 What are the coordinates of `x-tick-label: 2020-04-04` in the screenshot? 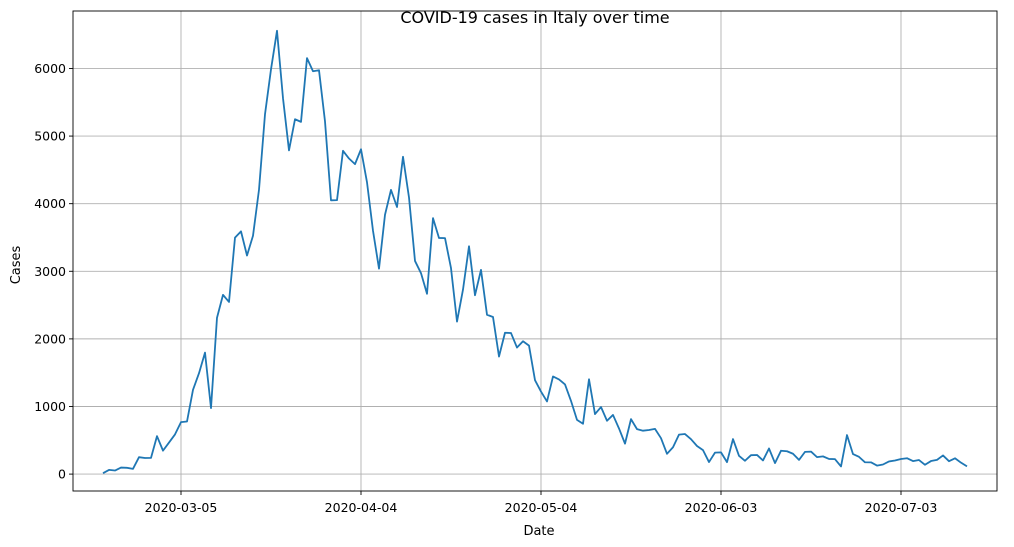 It's located at (361, 507).